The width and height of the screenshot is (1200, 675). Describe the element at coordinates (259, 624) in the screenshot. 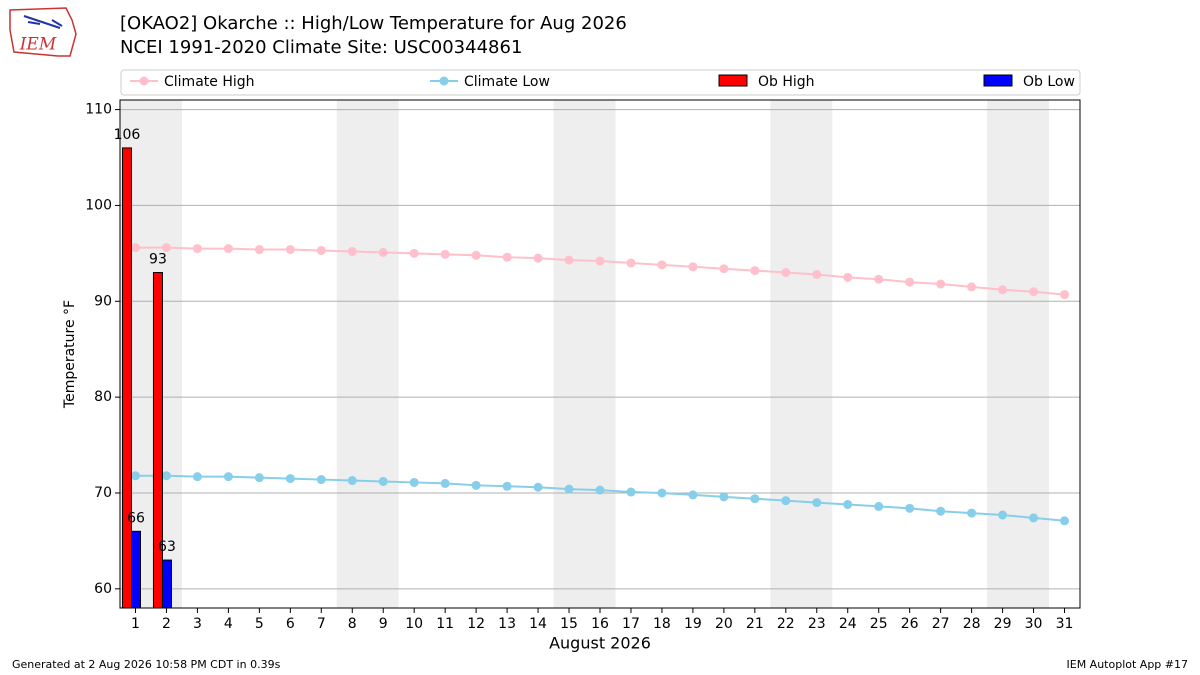

I see `x-tick-label: 5` at that location.